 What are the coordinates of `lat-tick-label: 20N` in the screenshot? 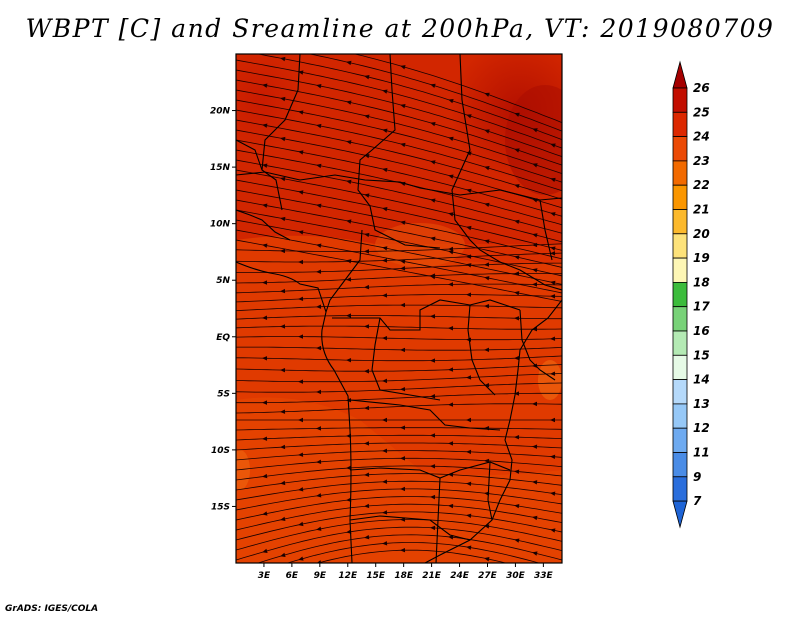 It's located at (220, 112).